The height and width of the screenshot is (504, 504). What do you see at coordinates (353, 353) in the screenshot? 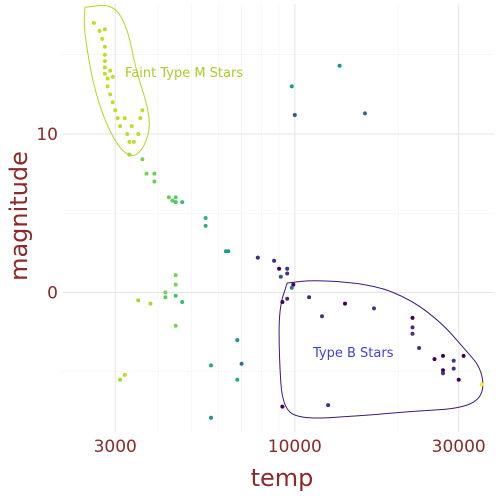
I see `annotation-label: Type B Stars` at bounding box center [353, 353].